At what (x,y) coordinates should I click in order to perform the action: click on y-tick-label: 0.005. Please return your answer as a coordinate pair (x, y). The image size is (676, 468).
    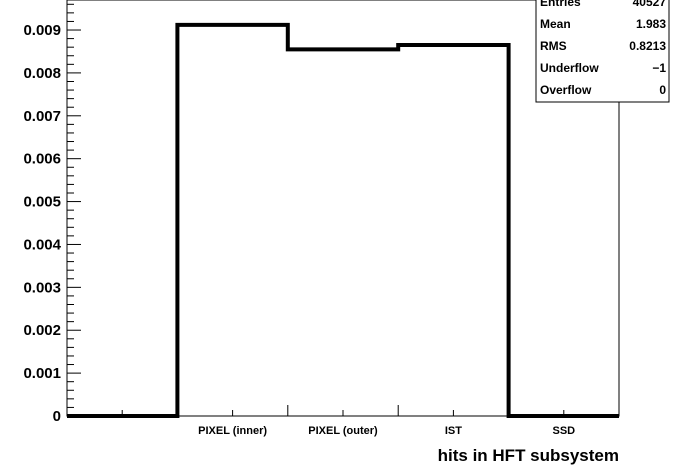
    Looking at the image, I should click on (42, 202).